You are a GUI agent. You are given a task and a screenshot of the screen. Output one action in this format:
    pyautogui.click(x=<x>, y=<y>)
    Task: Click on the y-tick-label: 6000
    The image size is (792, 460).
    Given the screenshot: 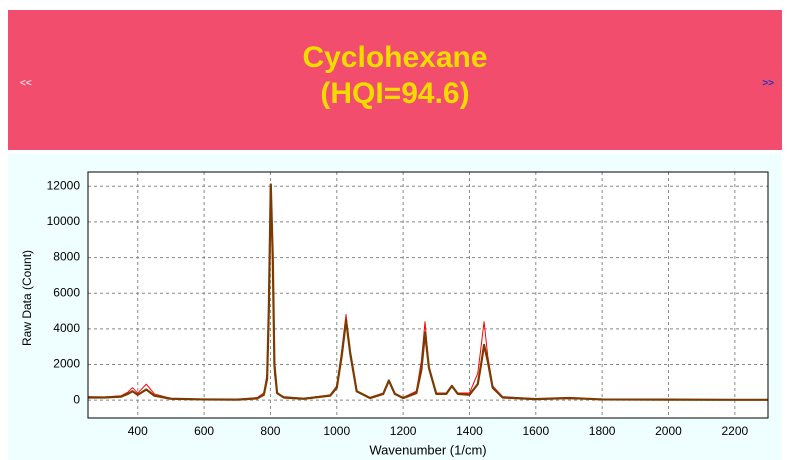 What is the action you would take?
    pyautogui.click(x=66, y=292)
    